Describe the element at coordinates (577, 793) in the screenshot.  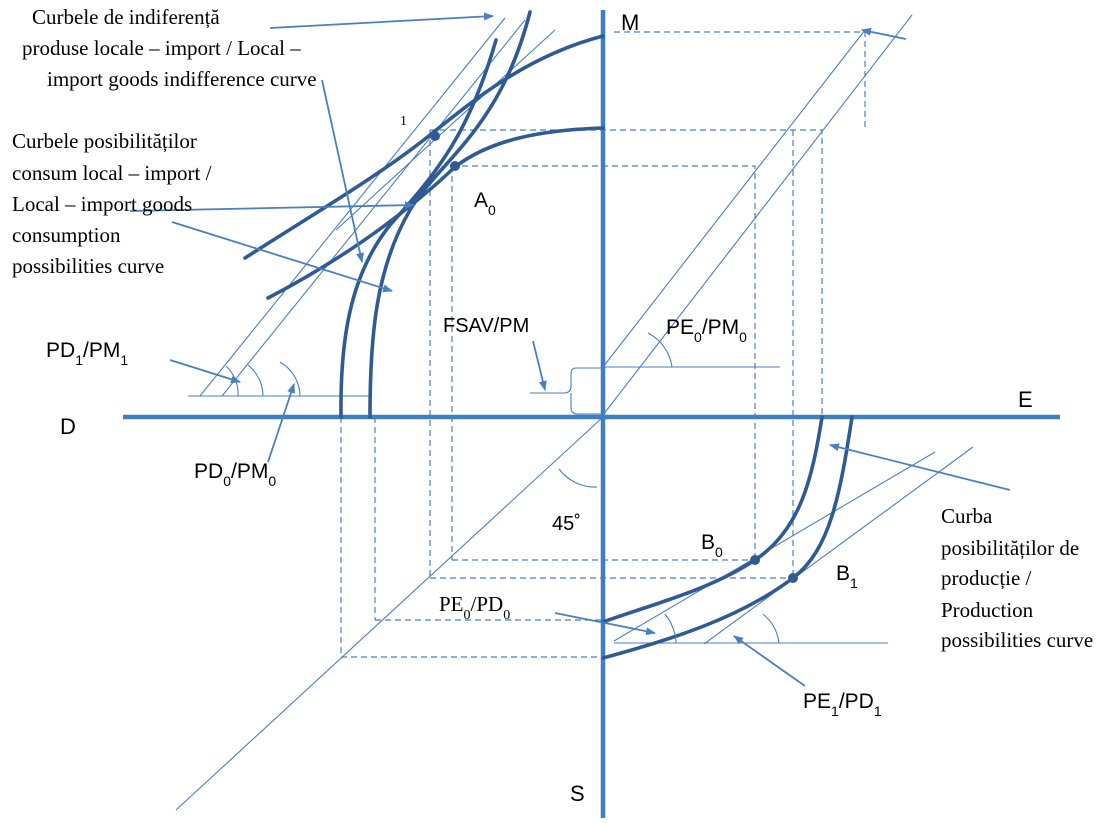
I see `axis-label-s: S` at that location.